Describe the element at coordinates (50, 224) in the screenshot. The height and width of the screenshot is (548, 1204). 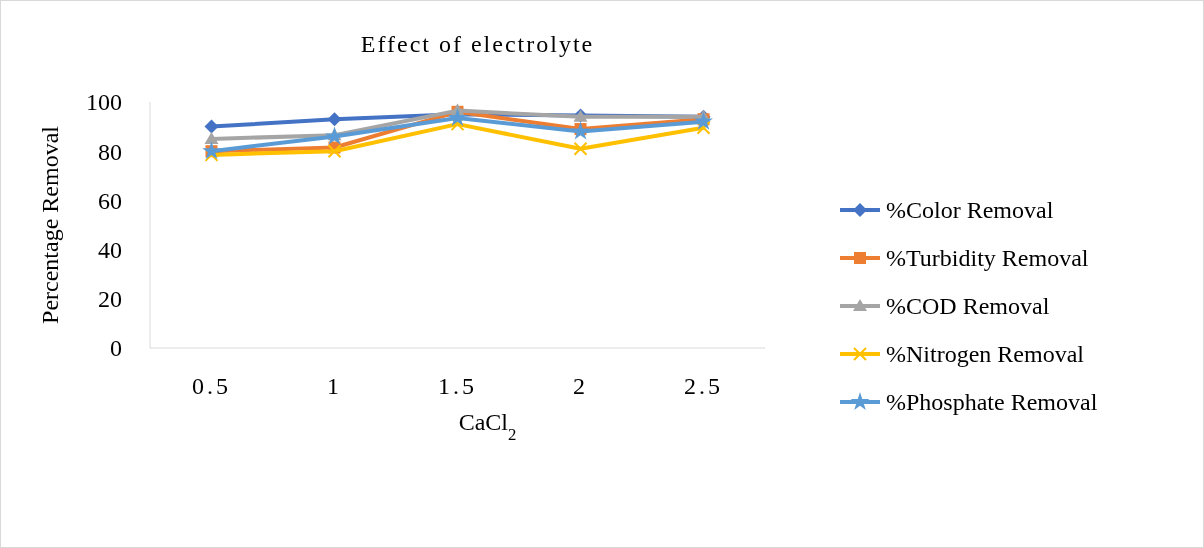
I see `y-axis-title: Percentage Removal` at that location.